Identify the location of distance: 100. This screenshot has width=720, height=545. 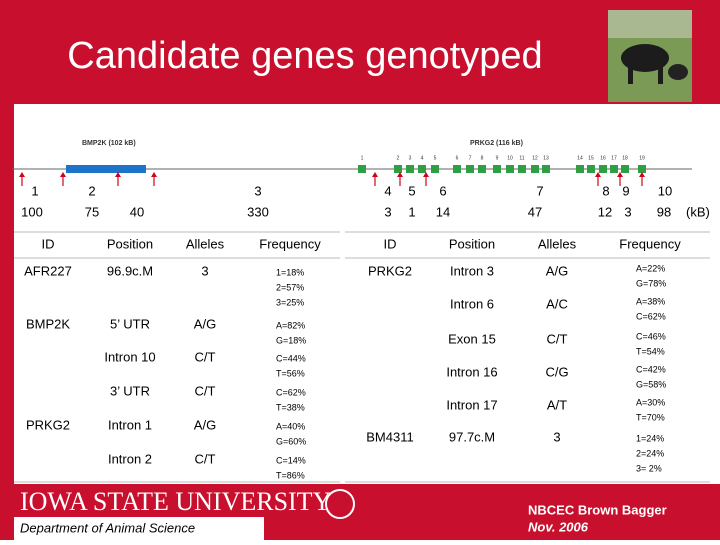
(32, 211).